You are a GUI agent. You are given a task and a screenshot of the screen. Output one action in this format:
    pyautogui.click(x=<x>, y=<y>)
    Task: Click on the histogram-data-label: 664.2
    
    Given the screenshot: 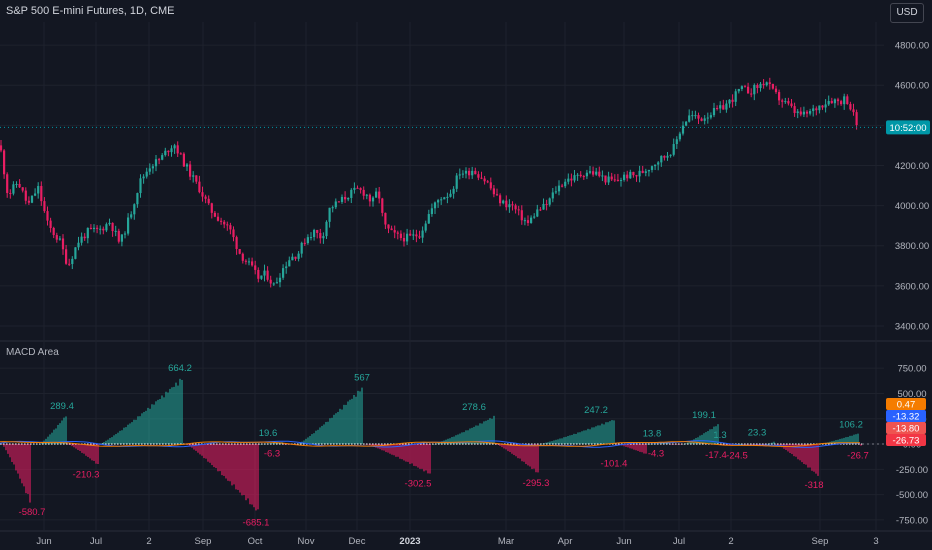 What is the action you would take?
    pyautogui.click(x=180, y=368)
    